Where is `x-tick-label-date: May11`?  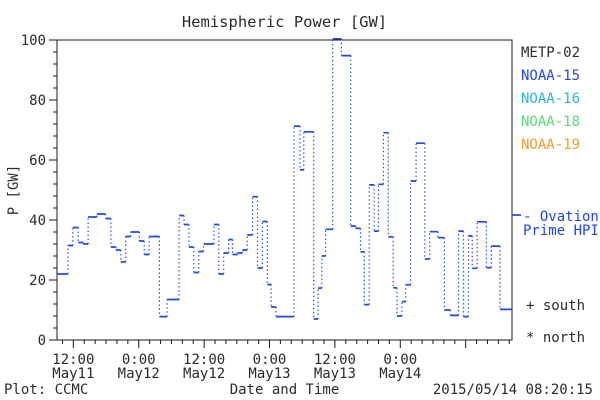
x-tick-label-date: May11 is located at coordinates (73, 374).